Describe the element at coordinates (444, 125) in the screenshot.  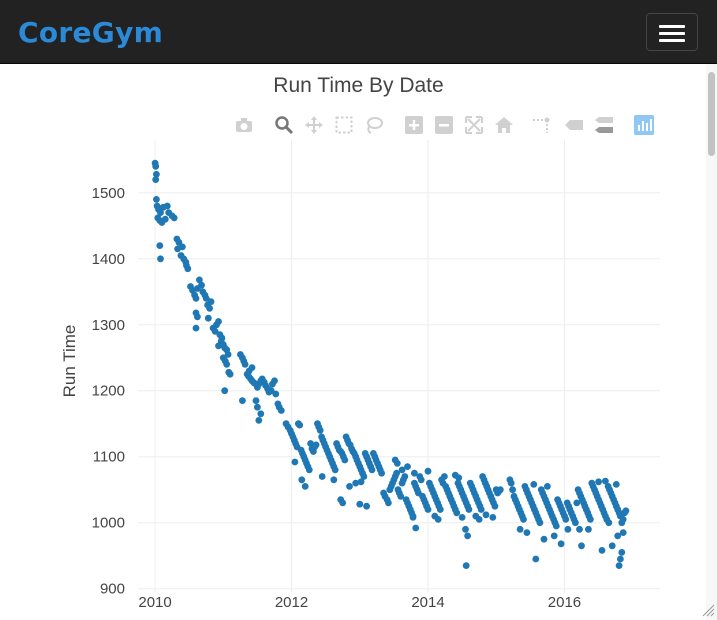
I see `zoom-out-icon` at that location.